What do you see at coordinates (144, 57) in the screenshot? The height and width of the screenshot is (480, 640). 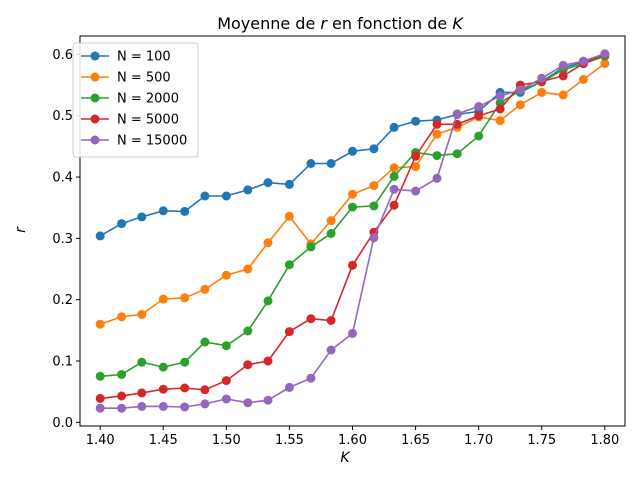 I see `legend-label: N = 100` at bounding box center [144, 57].